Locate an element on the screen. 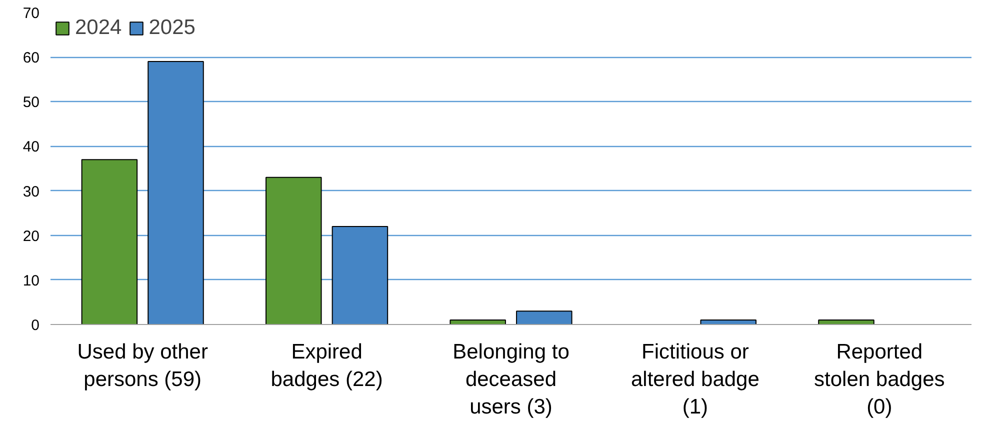 The image size is (981, 446). y-tick-label: 10 is located at coordinates (31, 281).